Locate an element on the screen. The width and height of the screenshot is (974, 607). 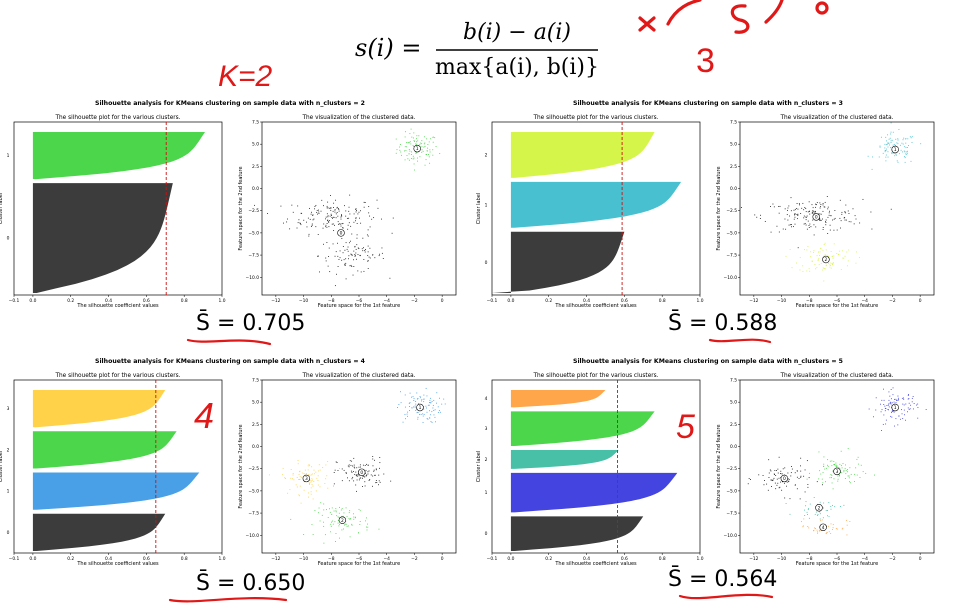
silhouette-ylabel: Cluster label is located at coordinates (479, 208).